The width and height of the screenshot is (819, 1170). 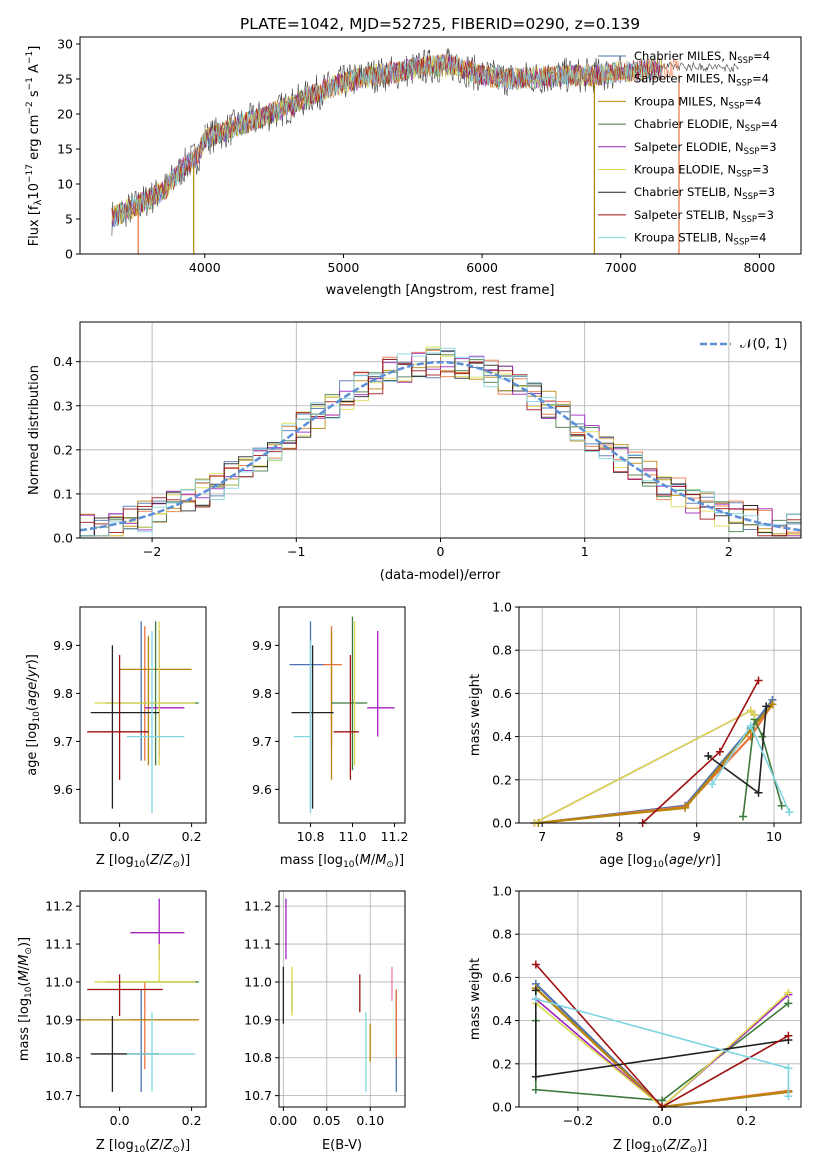 What do you see at coordinates (262, 693) in the screenshot?
I see `y-tick-label: 9.8` at bounding box center [262, 693].